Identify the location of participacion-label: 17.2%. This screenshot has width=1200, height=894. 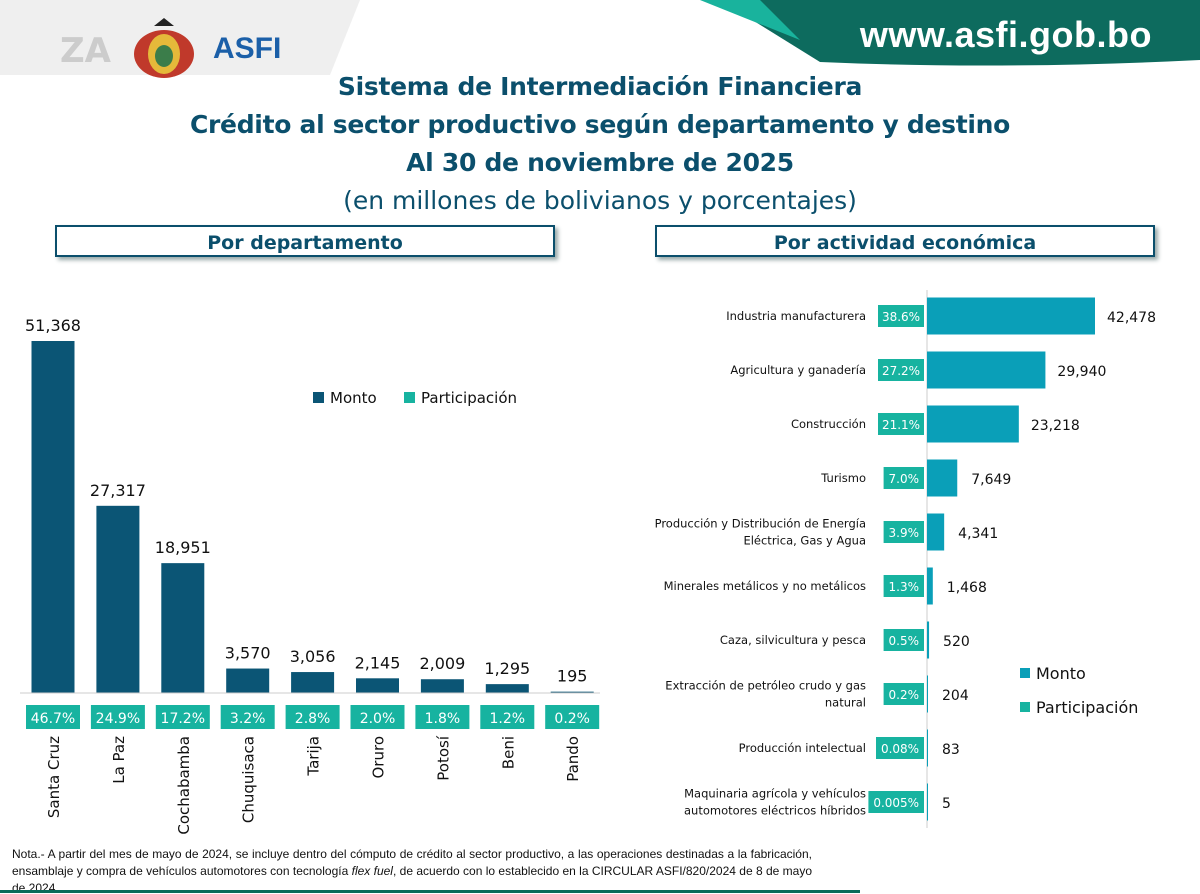
(183, 719).